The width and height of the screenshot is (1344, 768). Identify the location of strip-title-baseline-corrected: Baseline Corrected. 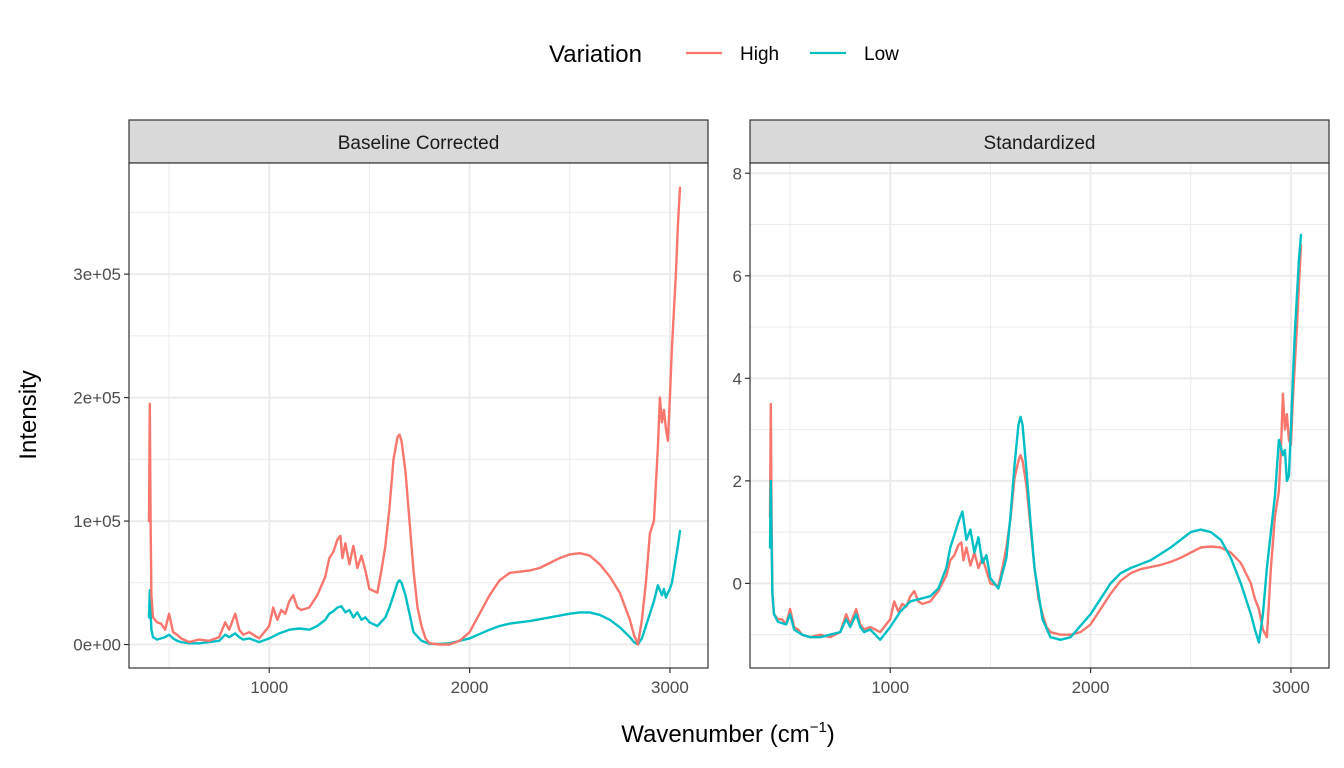
(419, 143).